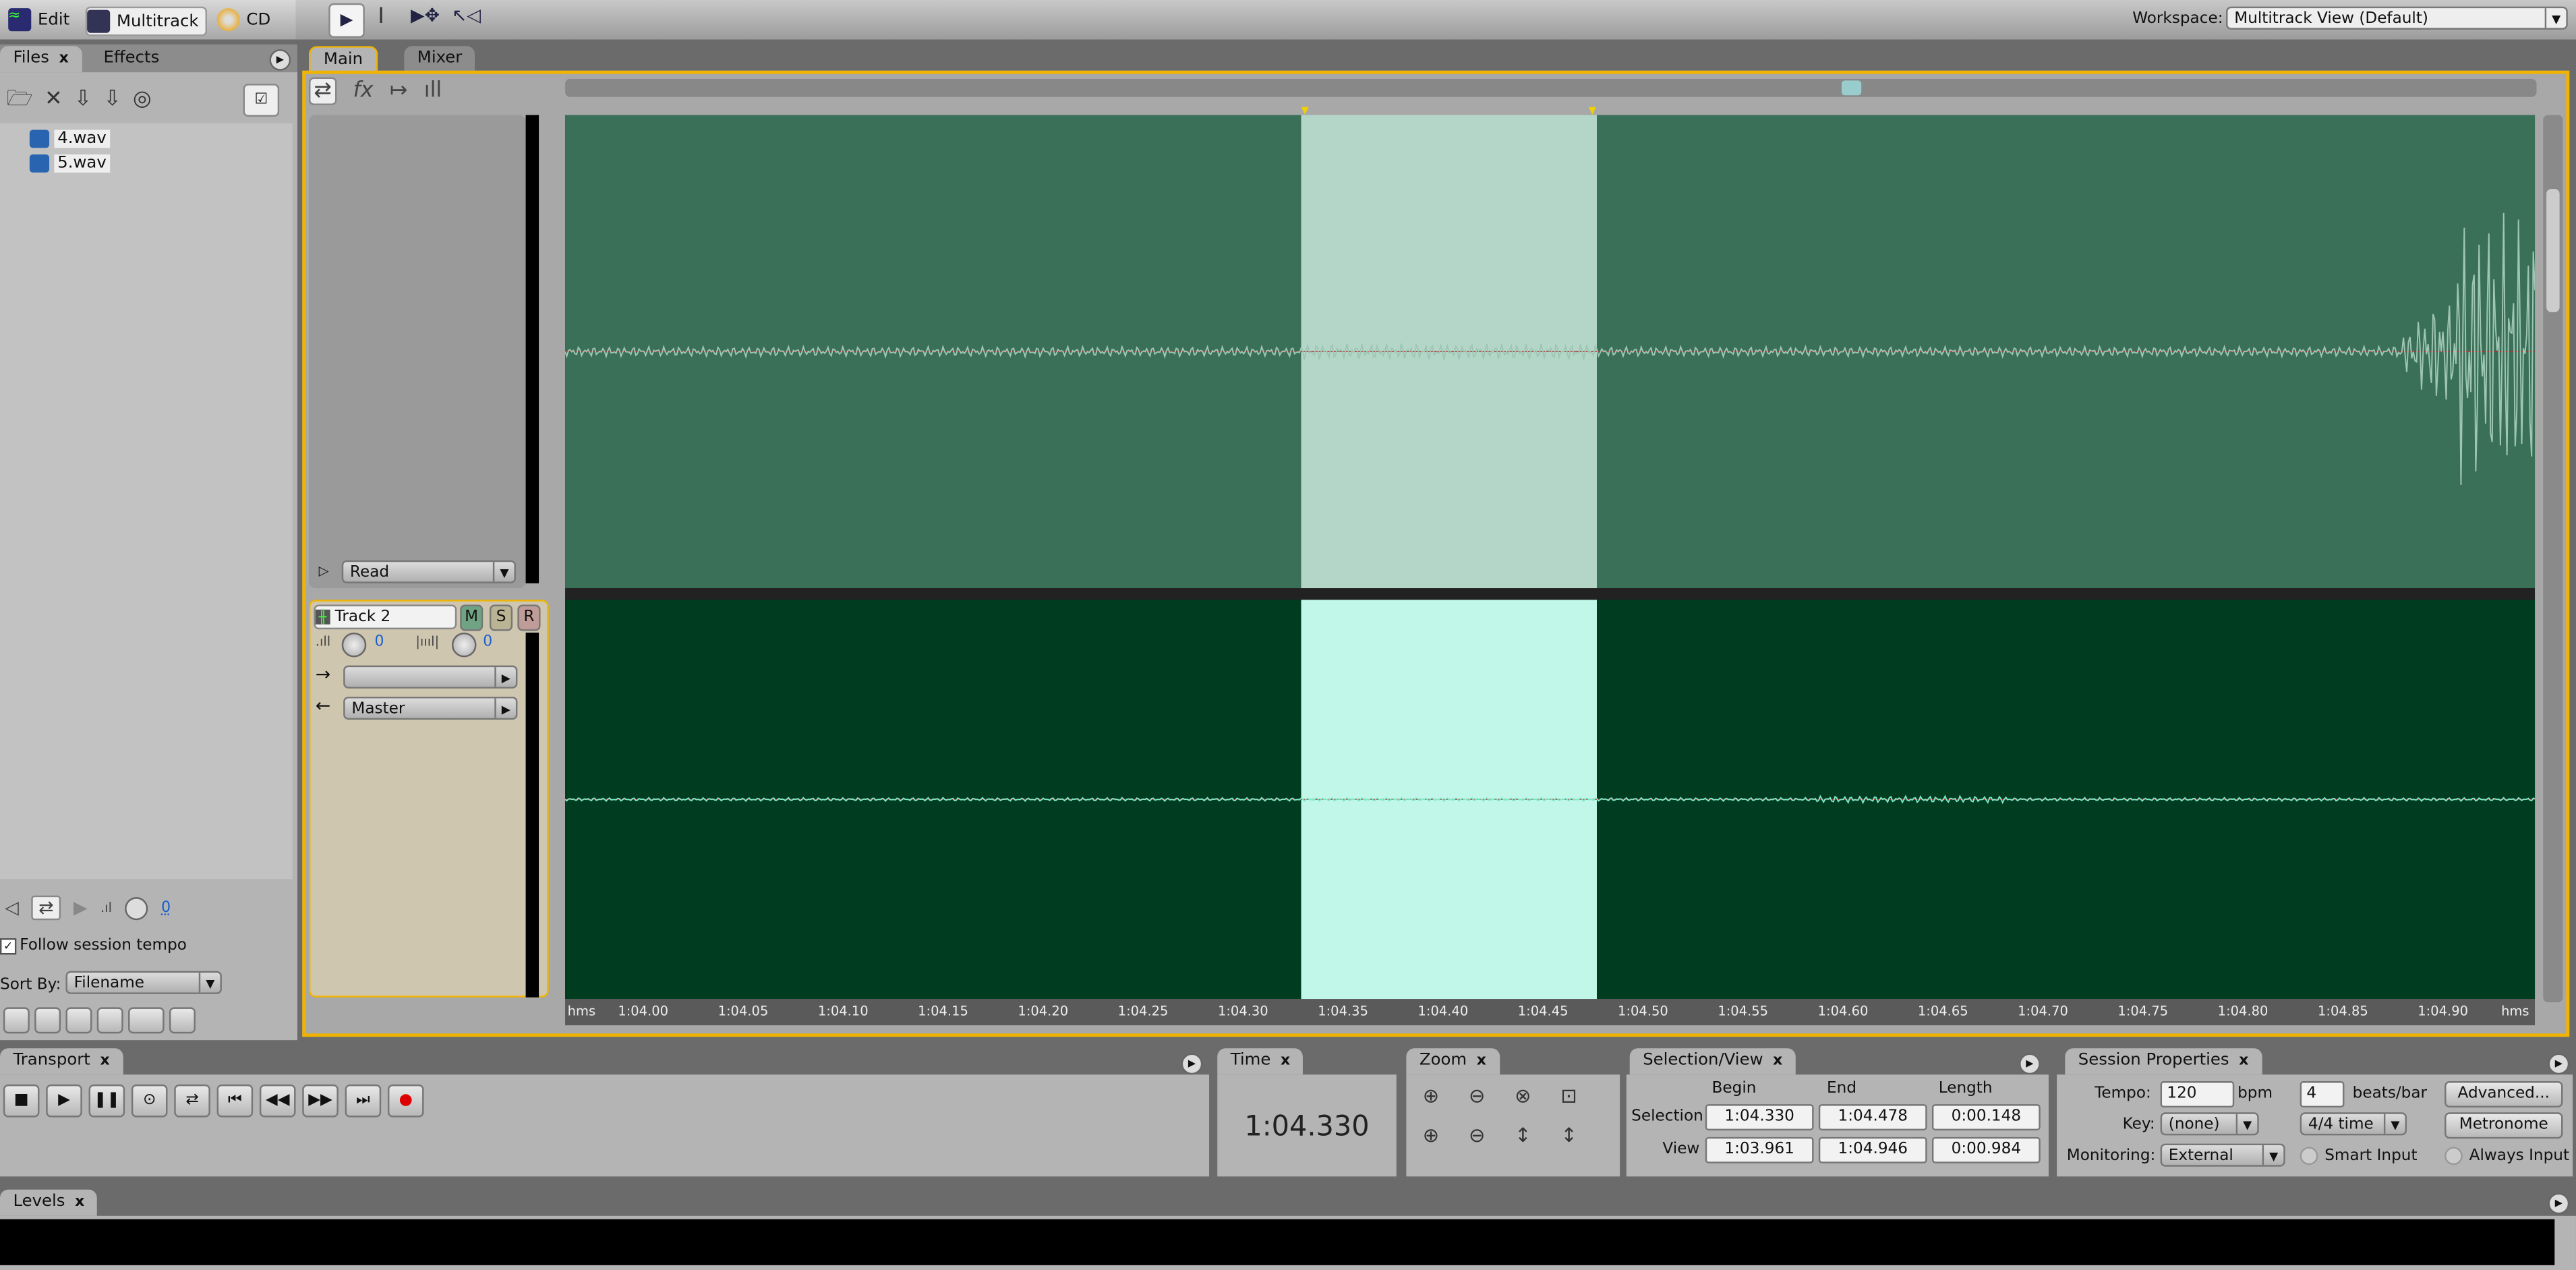  Describe the element at coordinates (1569, 1095) in the screenshot. I see `zoom-in-selection-icon: ⊡` at that location.